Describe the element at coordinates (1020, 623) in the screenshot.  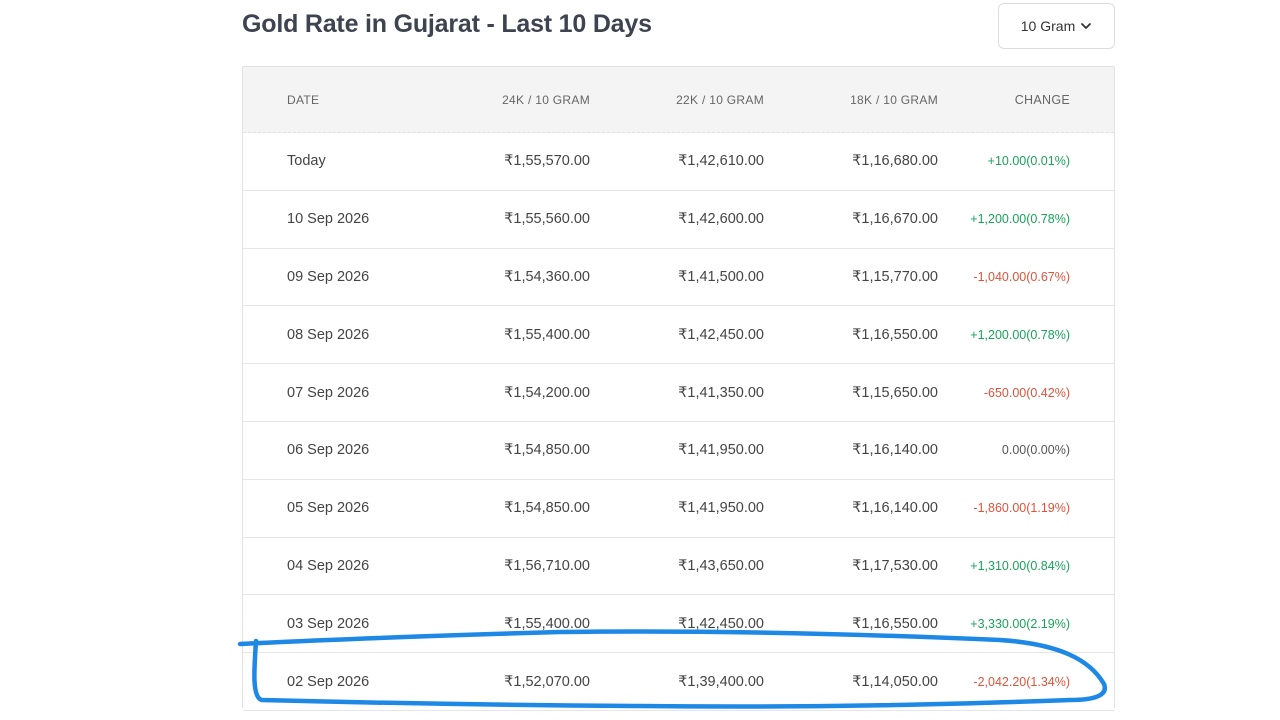
I see `cell-change: +3,330.00(2.19%)` at that location.